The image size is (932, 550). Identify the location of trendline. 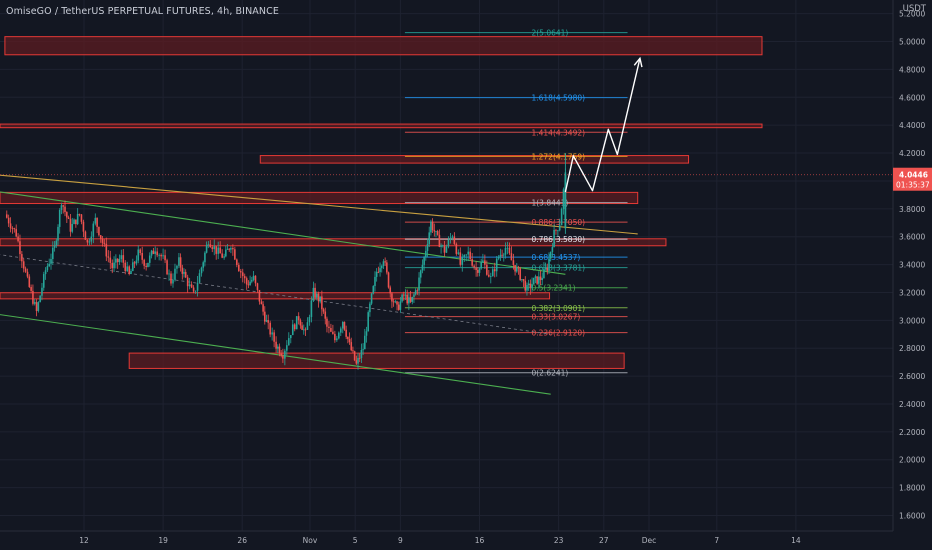
(275, 354).